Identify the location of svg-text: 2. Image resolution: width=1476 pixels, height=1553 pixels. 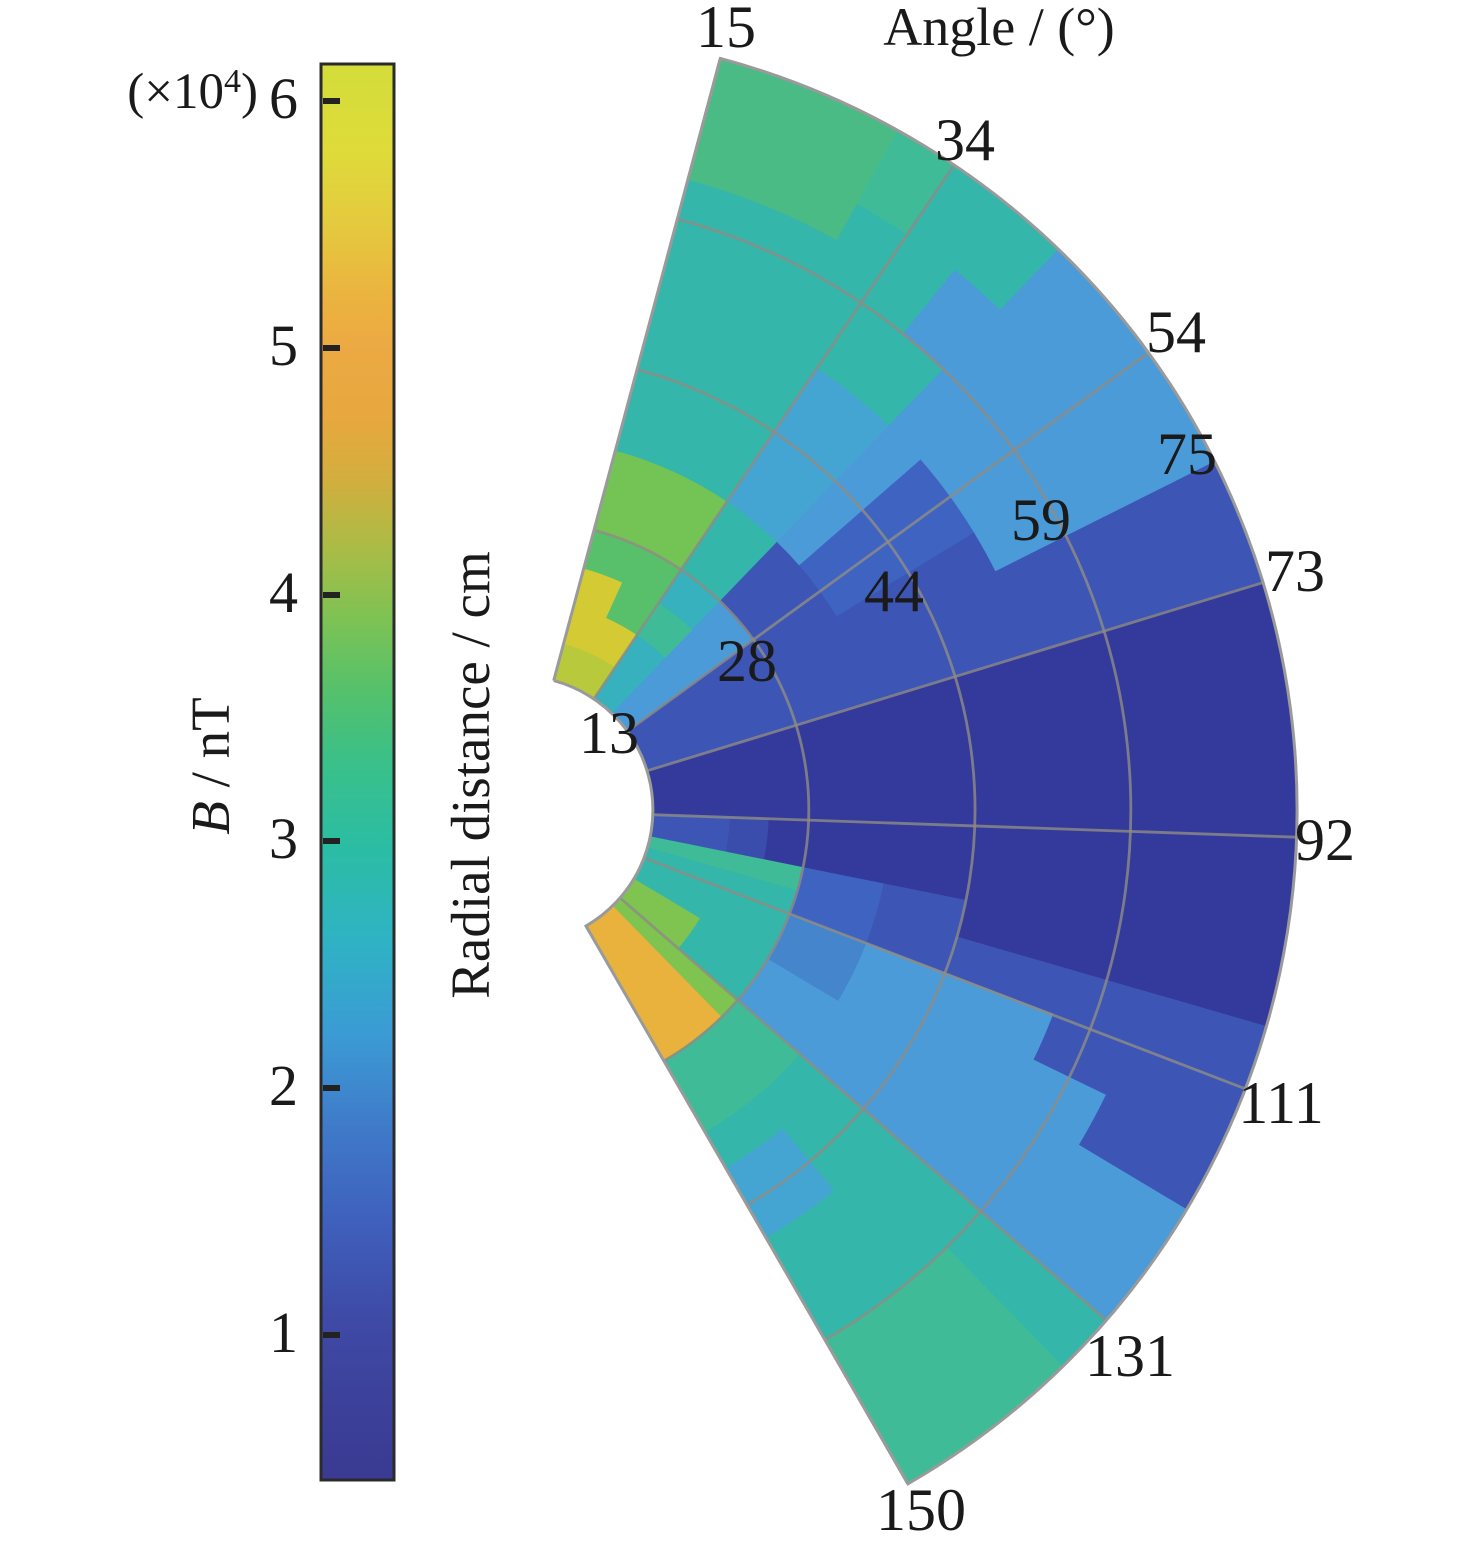
(283, 1085).